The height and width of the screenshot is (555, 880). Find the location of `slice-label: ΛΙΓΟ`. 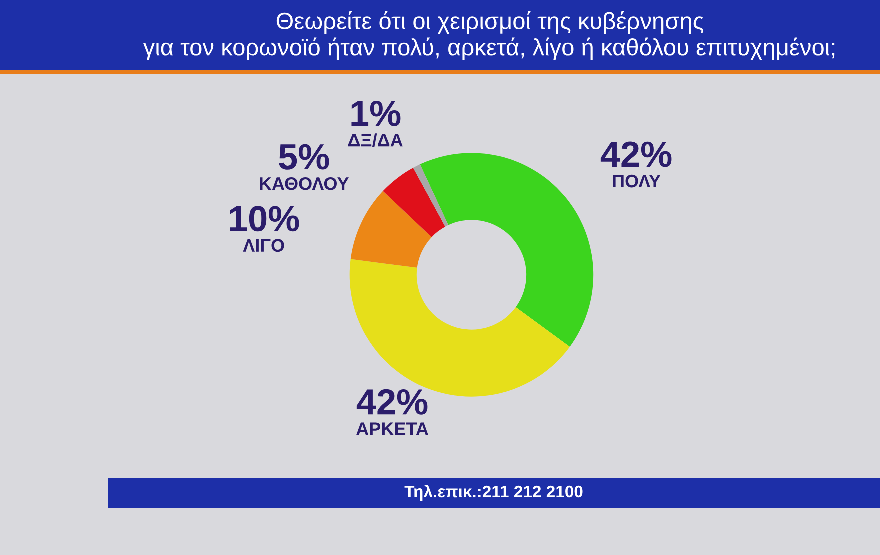

slice-label: ΛΙΓΟ is located at coordinates (263, 245).